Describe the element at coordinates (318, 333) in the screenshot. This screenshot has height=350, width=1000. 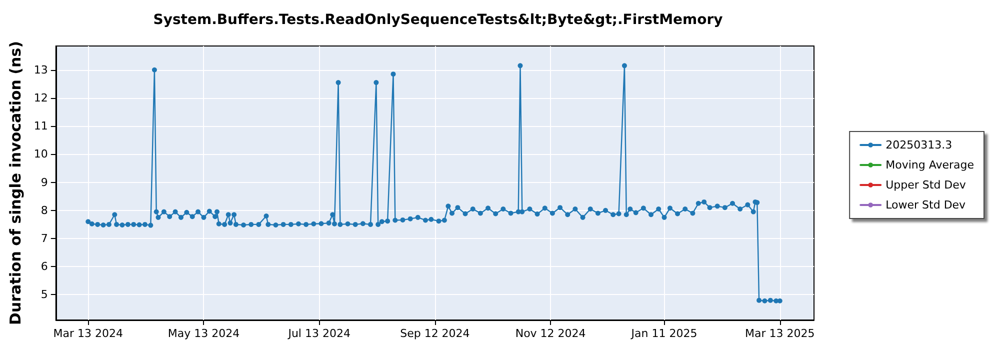
I see `x-tick-label: Jul 13 2024` at that location.